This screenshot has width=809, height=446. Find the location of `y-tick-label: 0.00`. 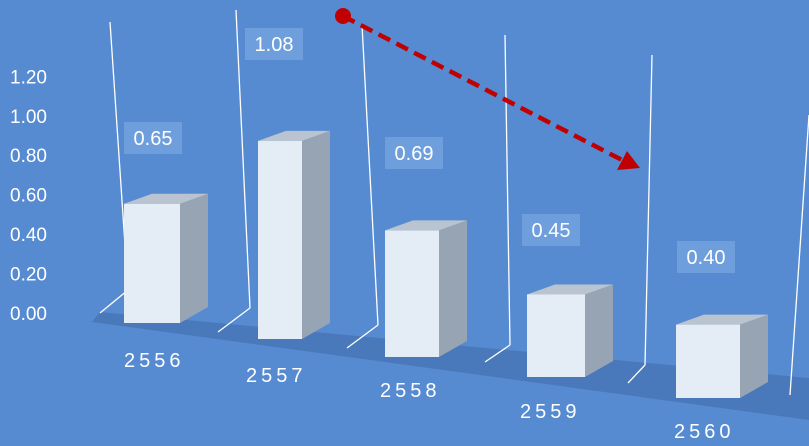

y-tick-label: 0.00 is located at coordinates (28, 314).